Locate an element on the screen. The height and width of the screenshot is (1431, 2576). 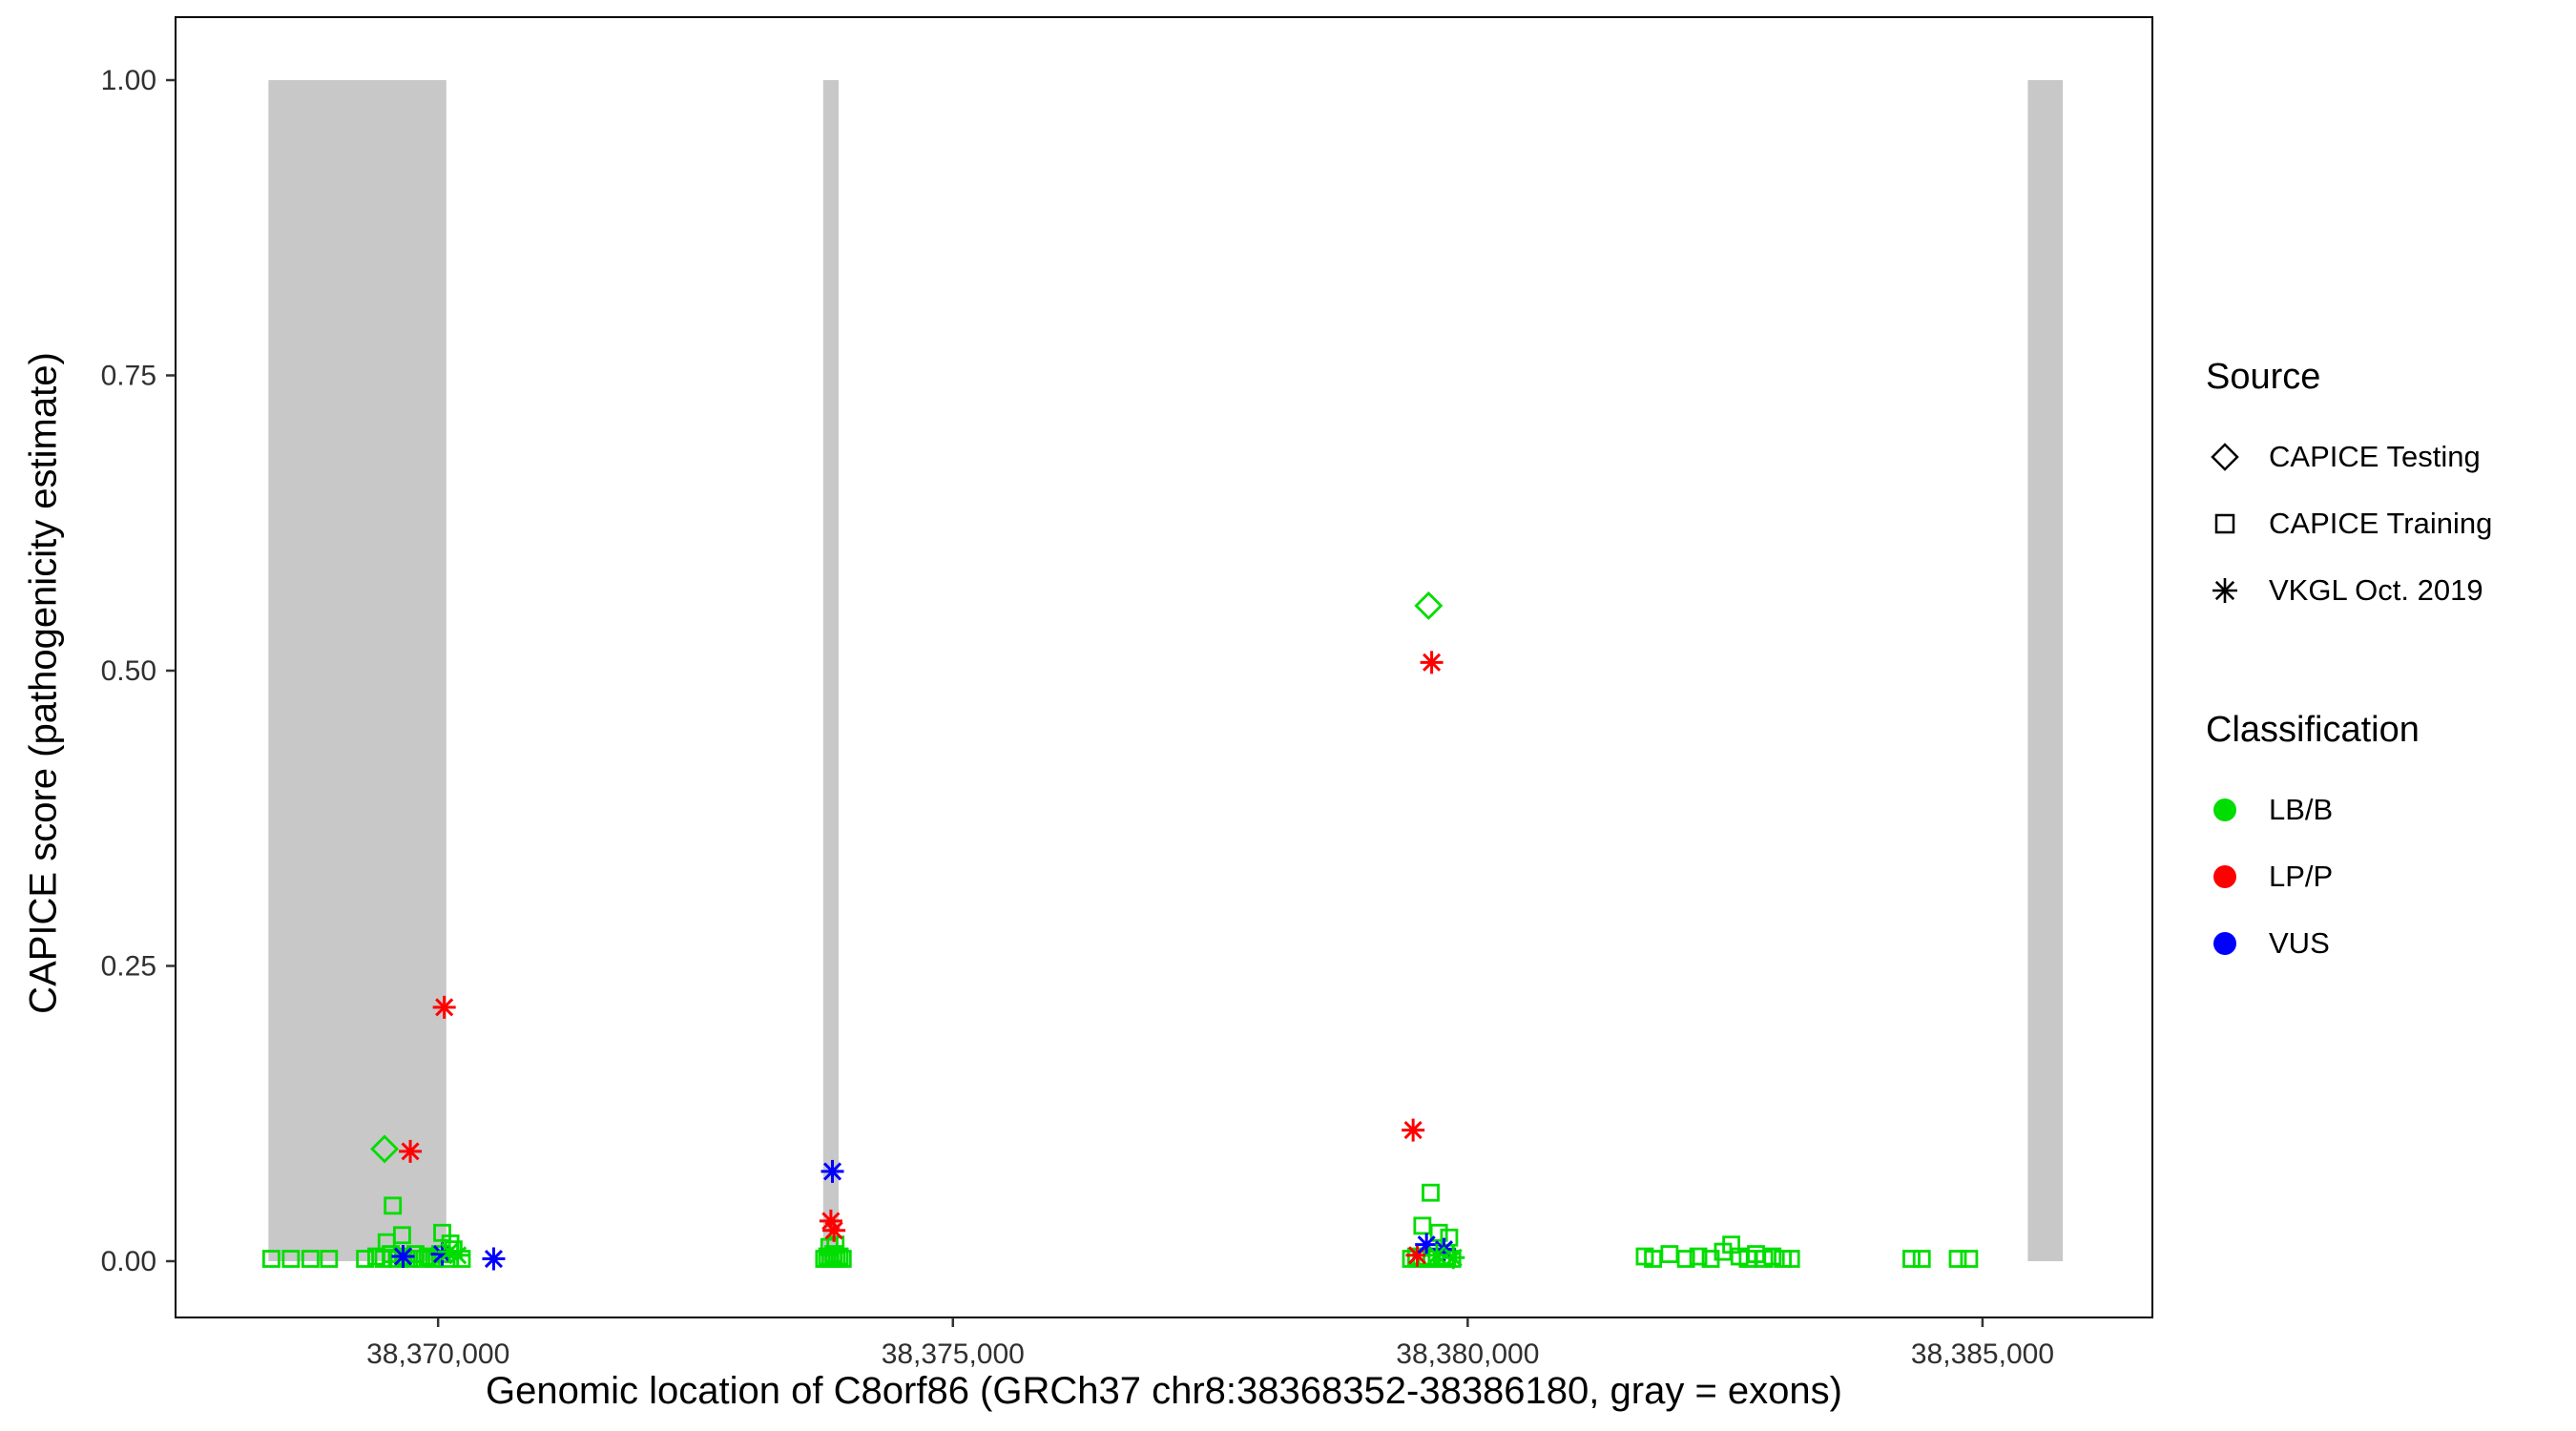
diamond-icon is located at coordinates (2225, 457).